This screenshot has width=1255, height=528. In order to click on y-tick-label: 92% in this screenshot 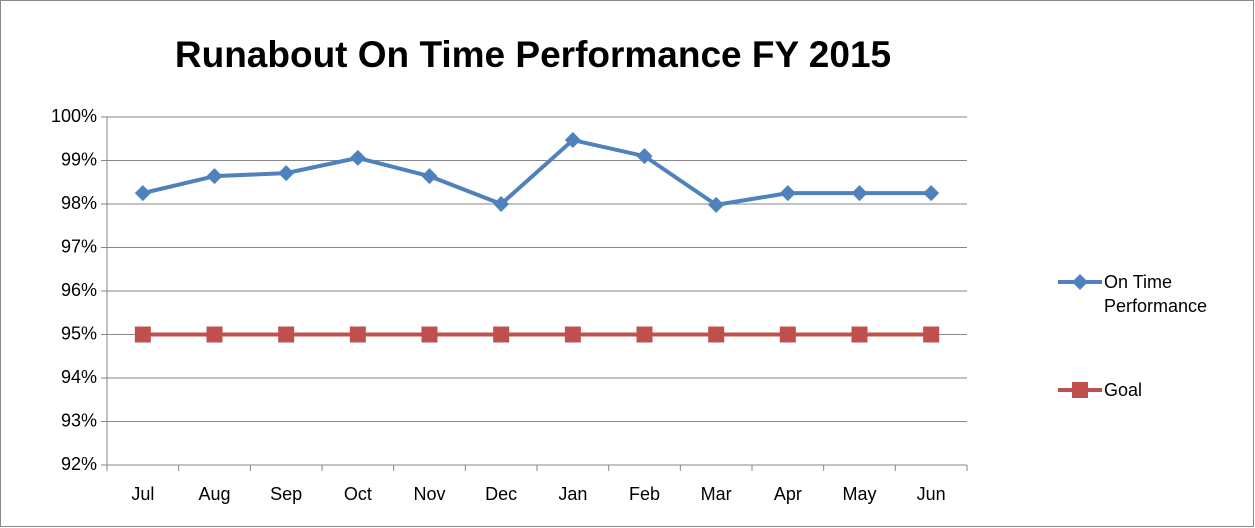, I will do `click(79, 464)`.